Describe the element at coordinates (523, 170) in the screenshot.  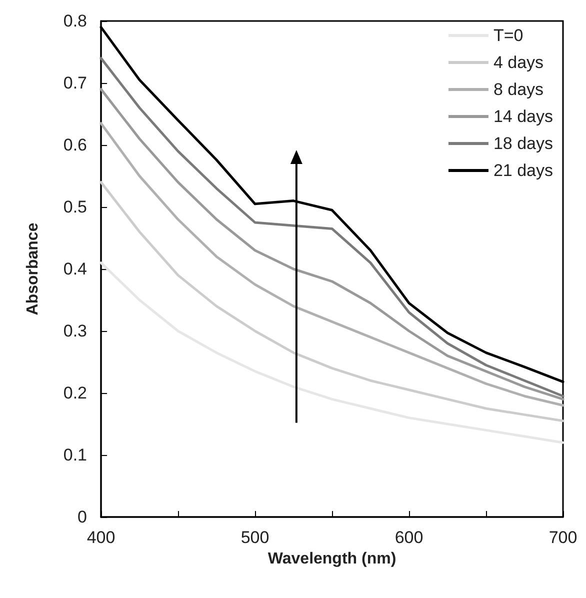
I see `legend-label: 21 days` at that location.